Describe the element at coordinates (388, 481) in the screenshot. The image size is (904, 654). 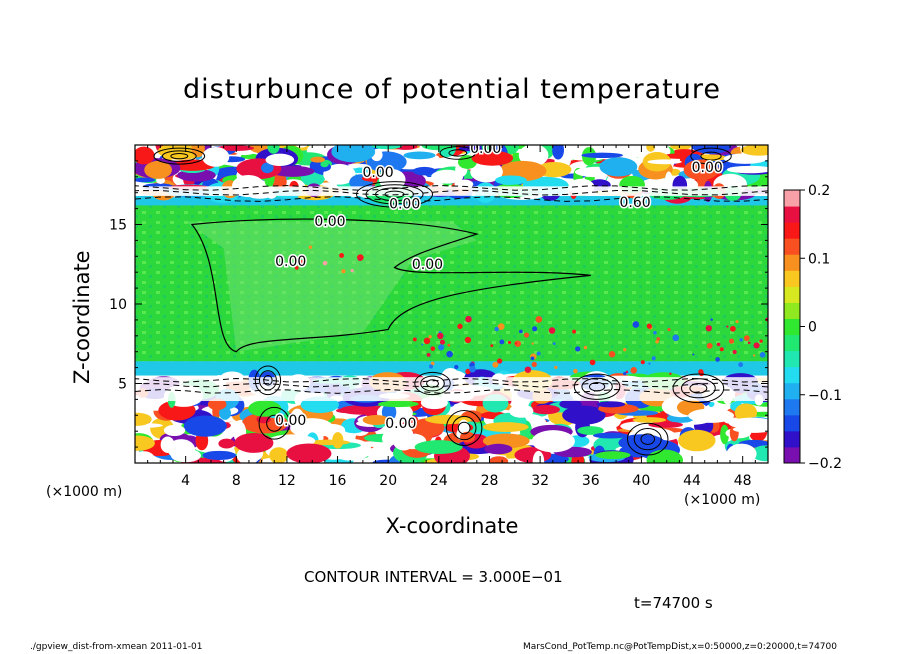
I see `x-tick-label: 20` at that location.